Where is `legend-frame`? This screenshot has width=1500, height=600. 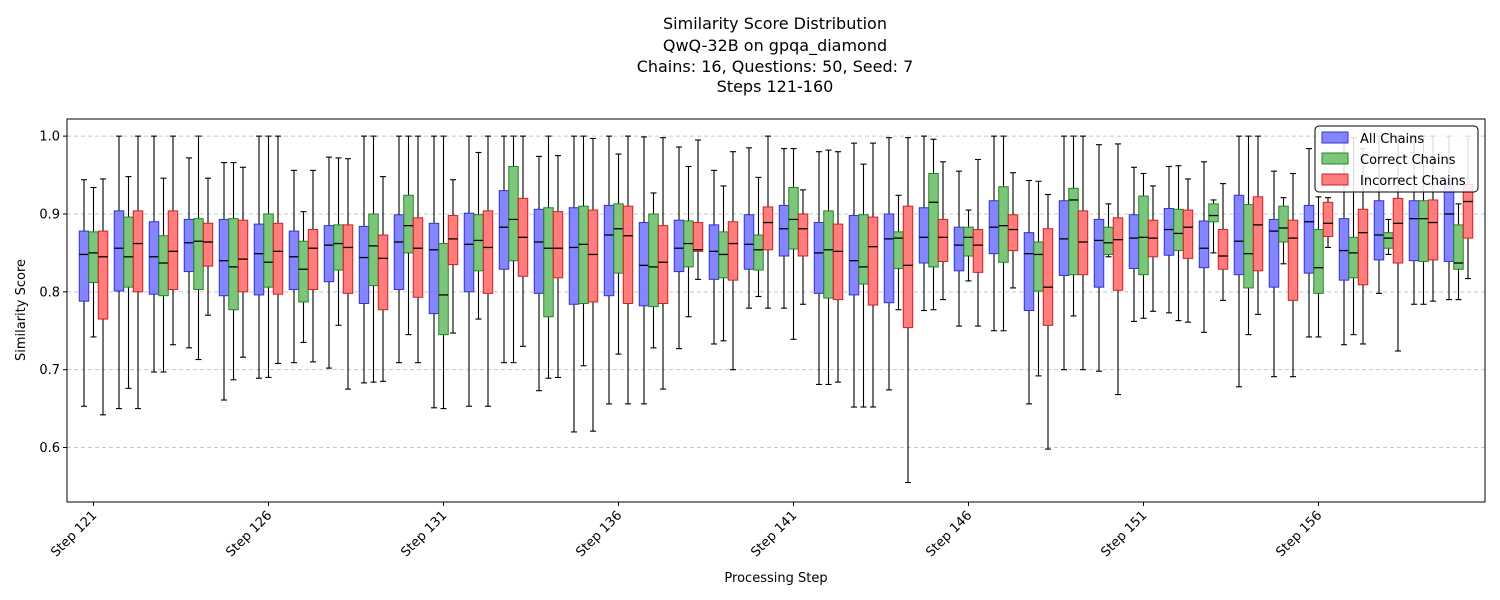
legend-frame is located at coordinates (1396, 159).